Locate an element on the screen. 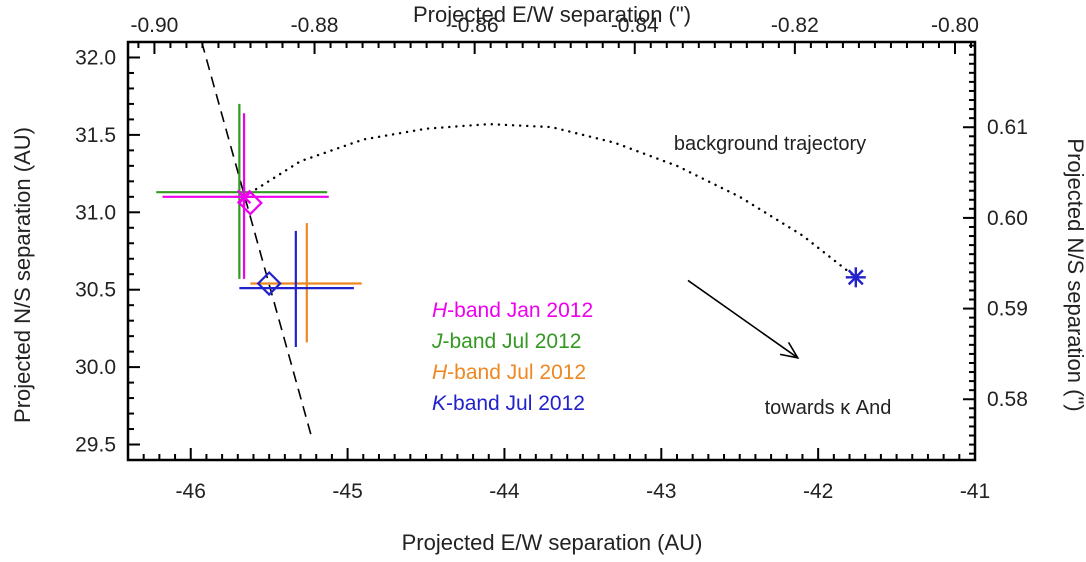 Image resolution: width=1086 pixels, height=562 pixels. x-top-tick-label: -0.90 is located at coordinates (154, 25).